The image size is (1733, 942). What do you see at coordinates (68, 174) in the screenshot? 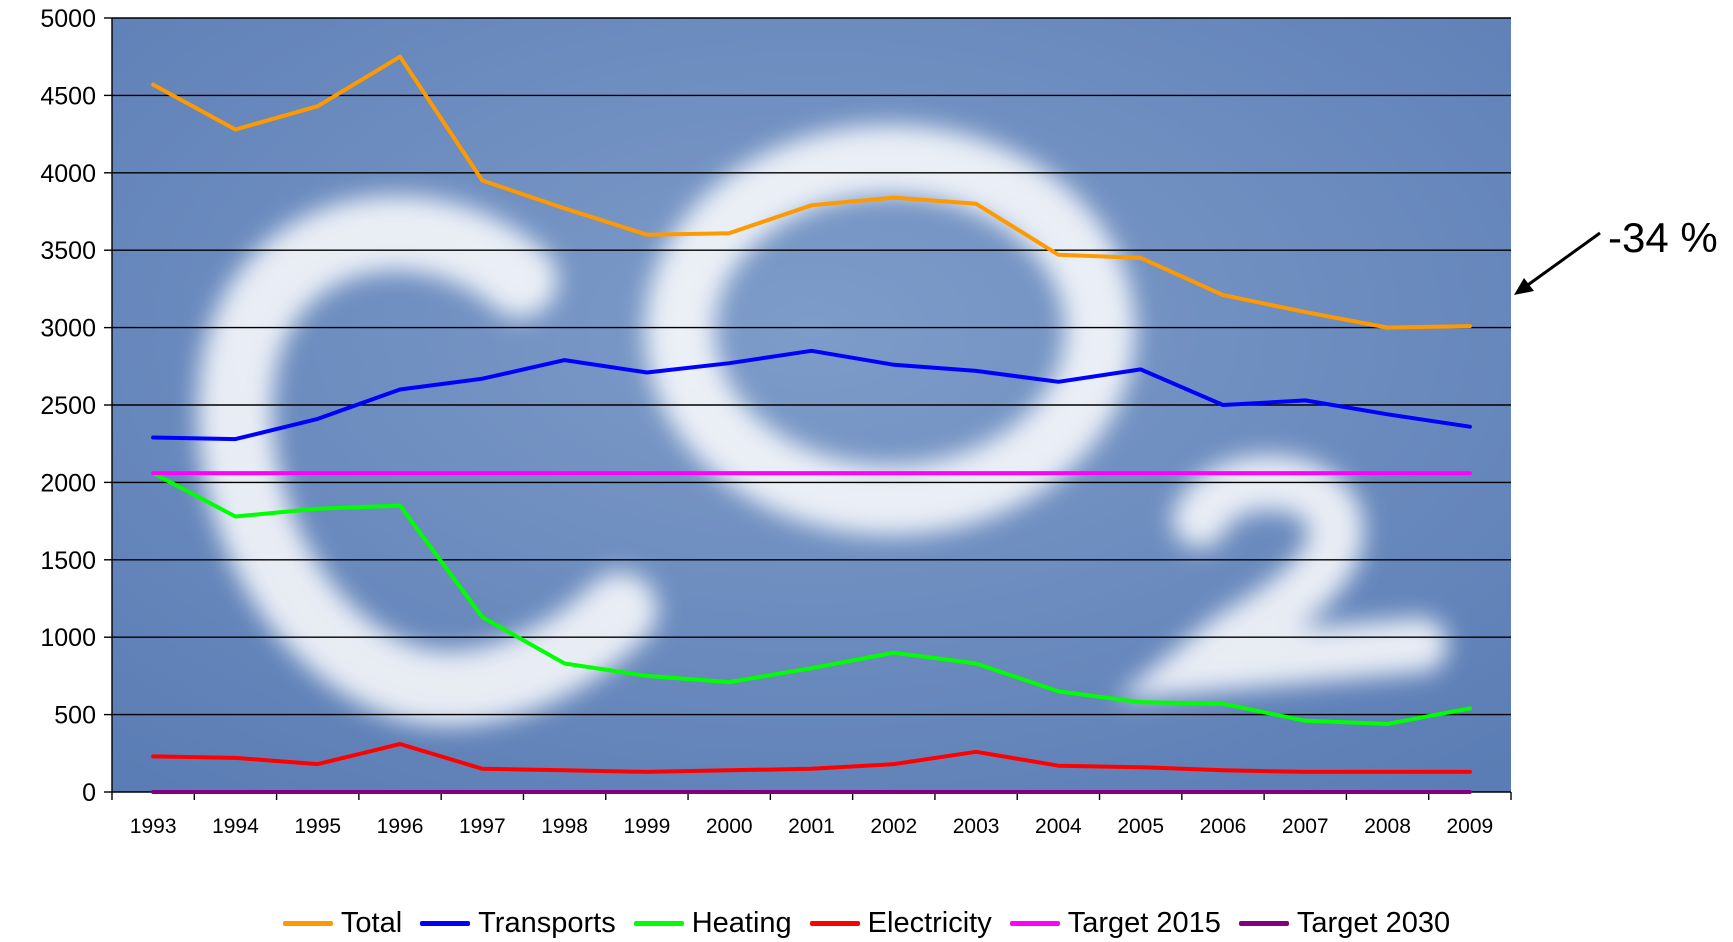
I see `y-tick-label: 4000` at bounding box center [68, 174].